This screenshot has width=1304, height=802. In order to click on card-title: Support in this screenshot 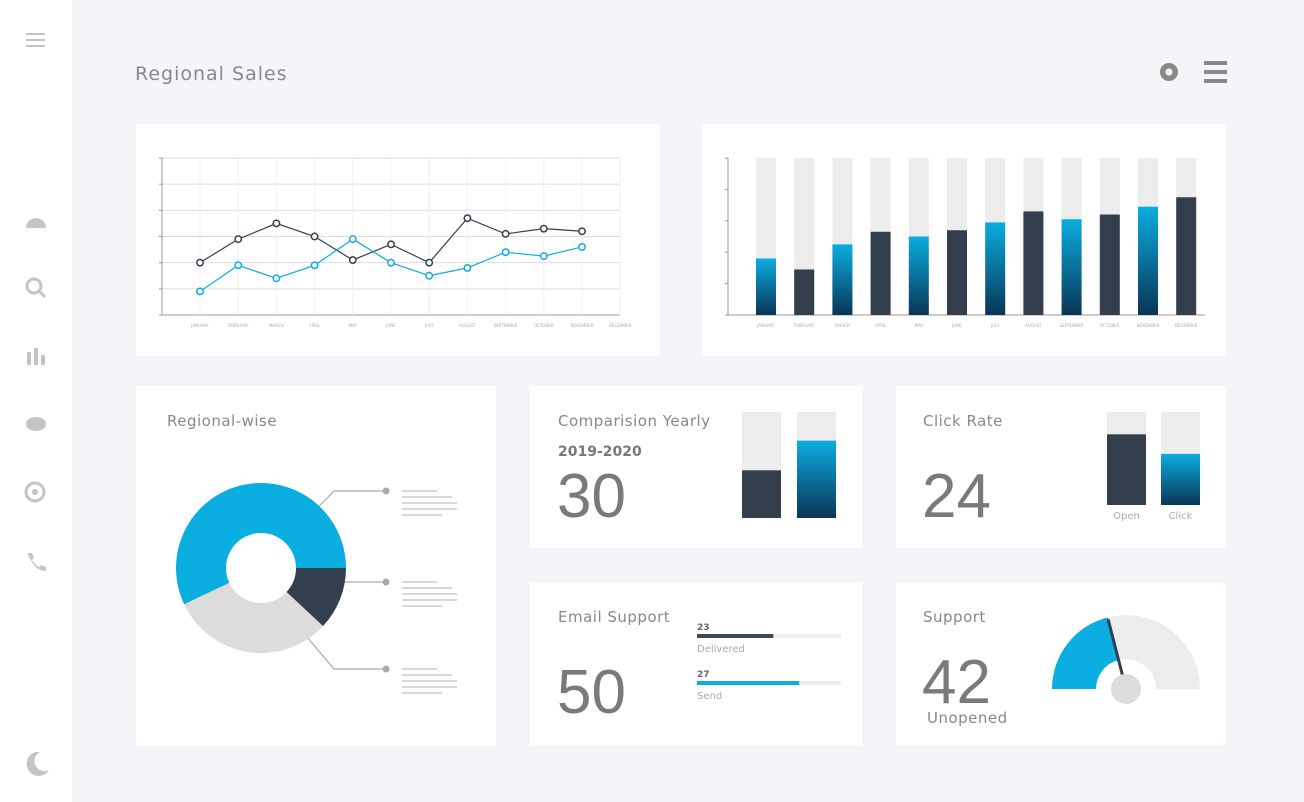, I will do `click(954, 617)`.